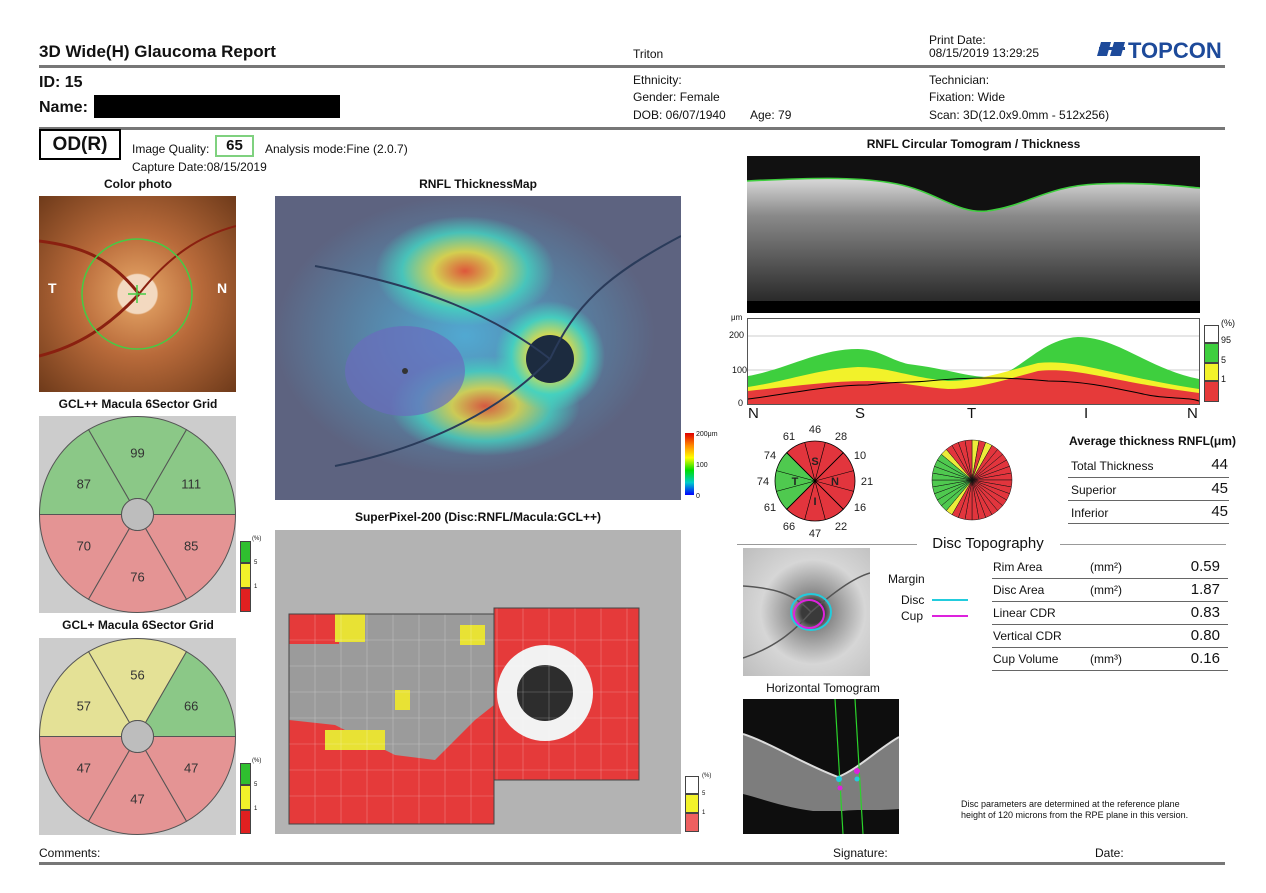 This screenshot has height=893, width=1266. Describe the element at coordinates (1211, 391) in the screenshot. I see `legend-red` at that location.